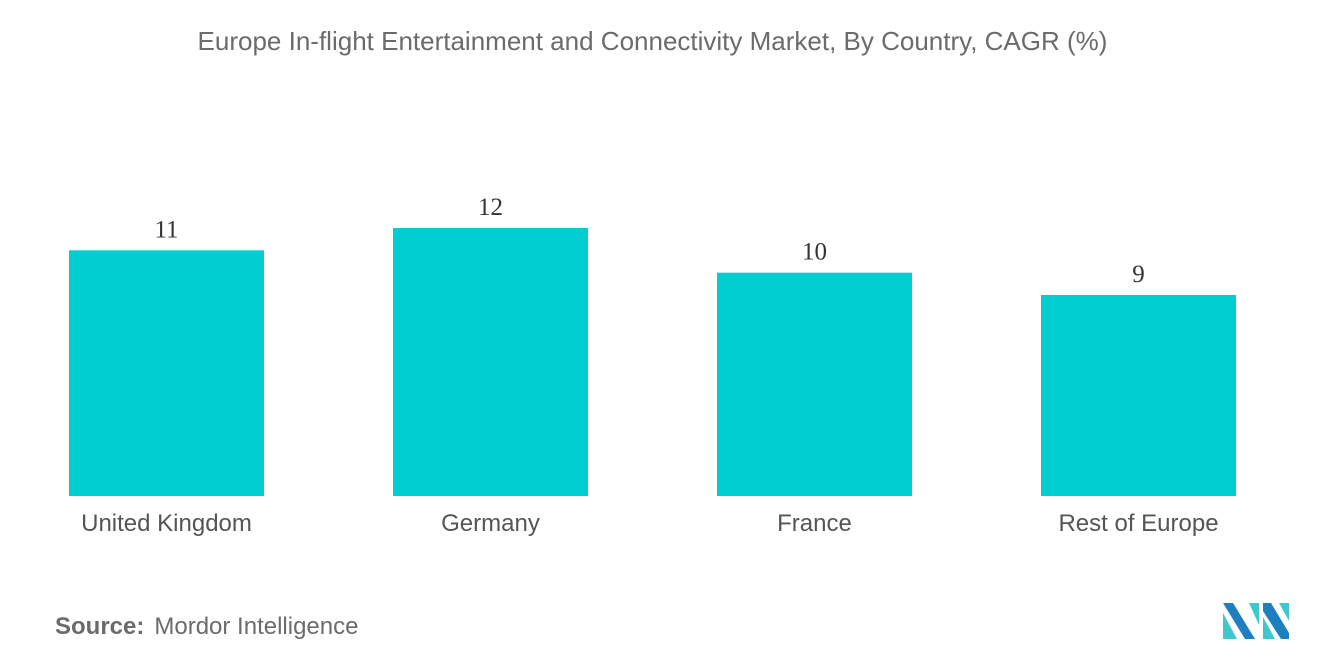 Image resolution: width=1320 pixels, height=665 pixels. What do you see at coordinates (1138, 274) in the screenshot?
I see `data-label: 9` at bounding box center [1138, 274].